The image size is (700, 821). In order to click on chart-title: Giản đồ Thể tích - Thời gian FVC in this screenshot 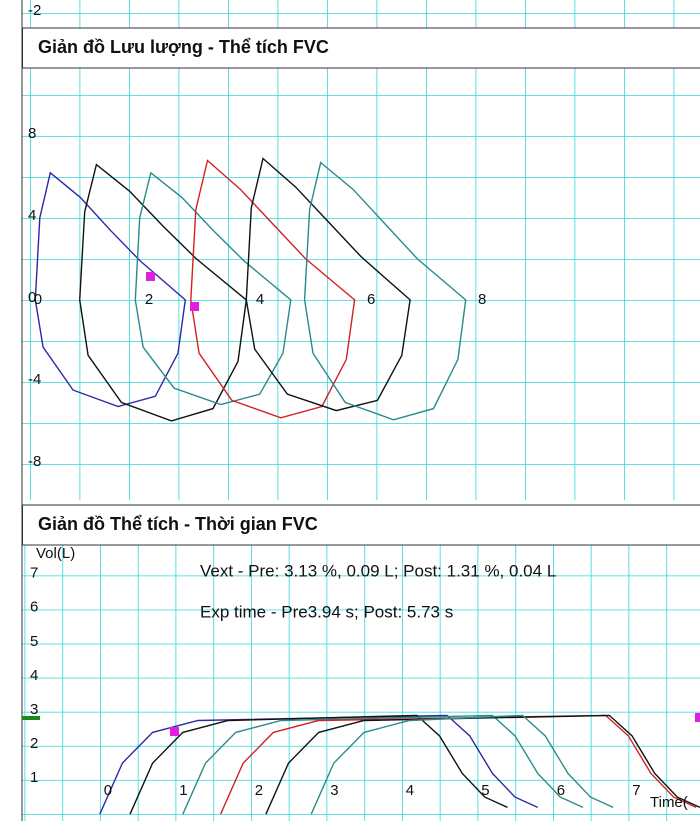, I will do `click(178, 524)`.